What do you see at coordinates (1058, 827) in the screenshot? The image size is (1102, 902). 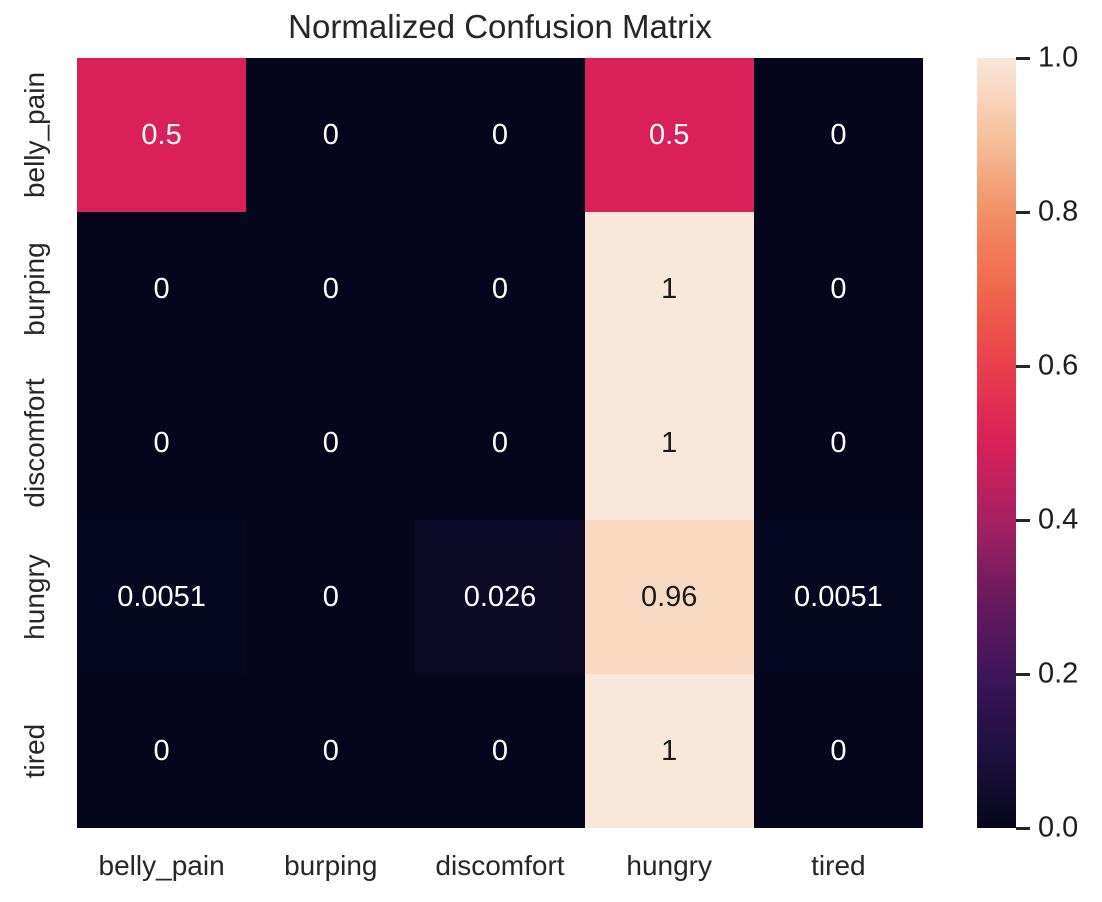 I see `colorbar-tick-label: 0.0` at bounding box center [1058, 827].